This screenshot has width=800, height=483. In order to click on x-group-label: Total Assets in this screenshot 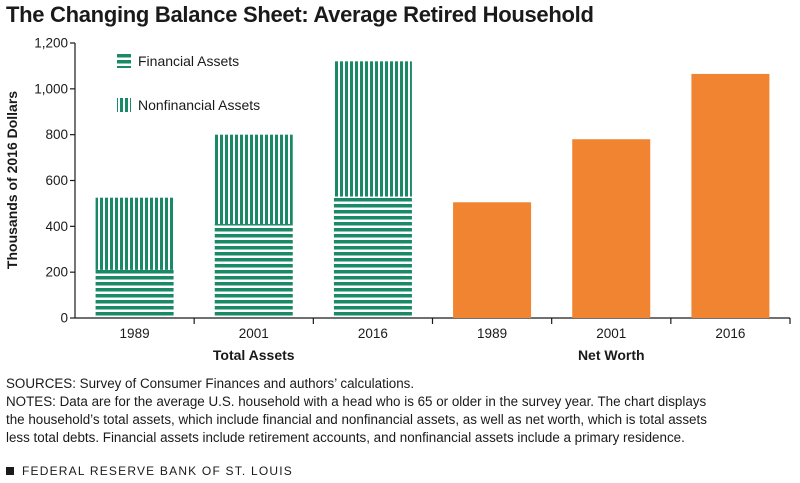, I will do `click(254, 355)`.